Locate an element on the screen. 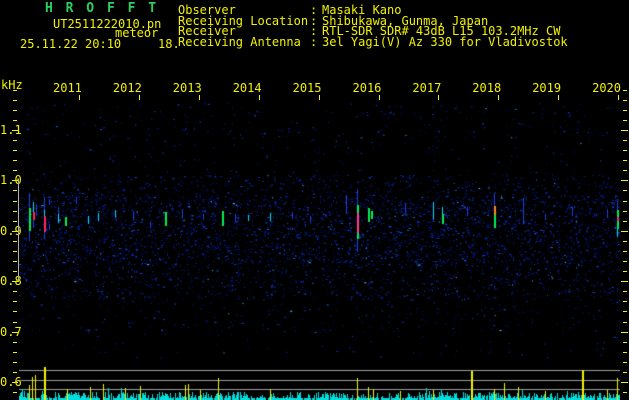 Image resolution: width=629 pixels, height=400 pixels. info-value: Masaki Kano is located at coordinates (362, 10).